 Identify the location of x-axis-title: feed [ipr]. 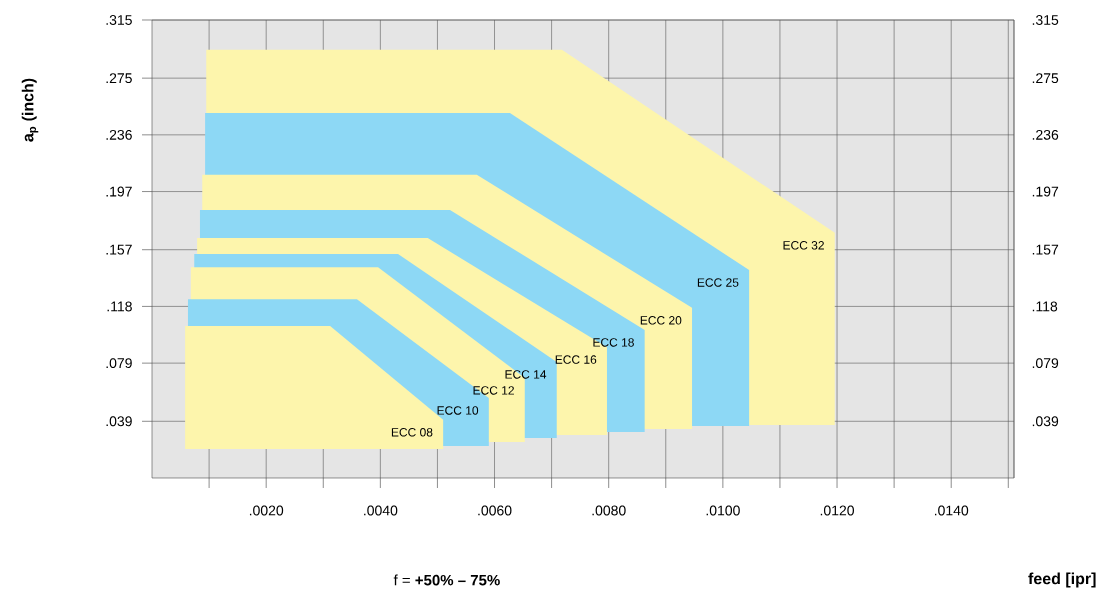
(1062, 580).